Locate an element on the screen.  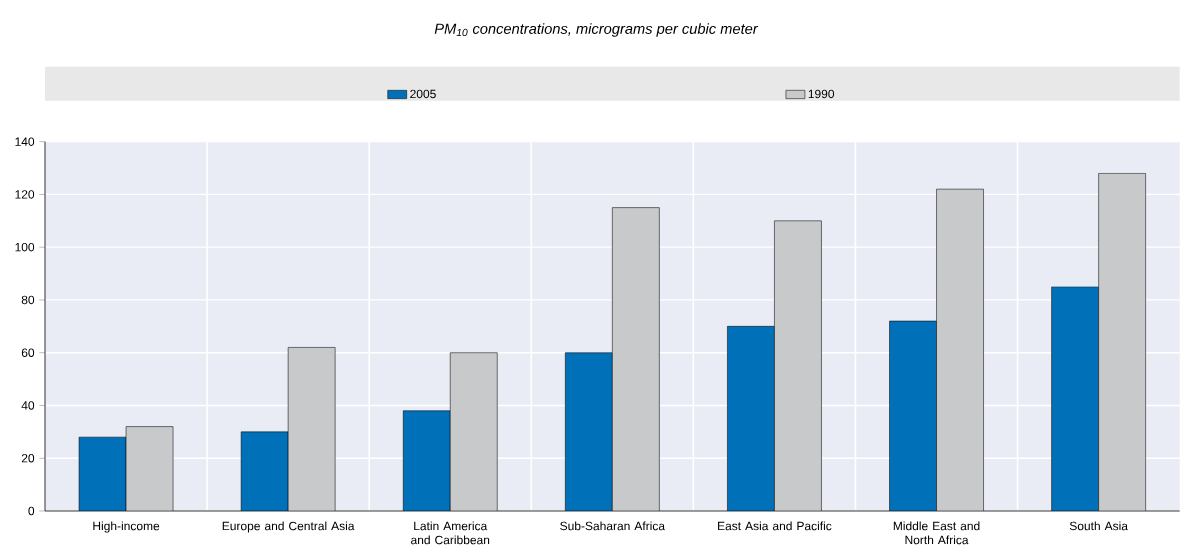
y-tick-label: 40 is located at coordinates (28, 405).